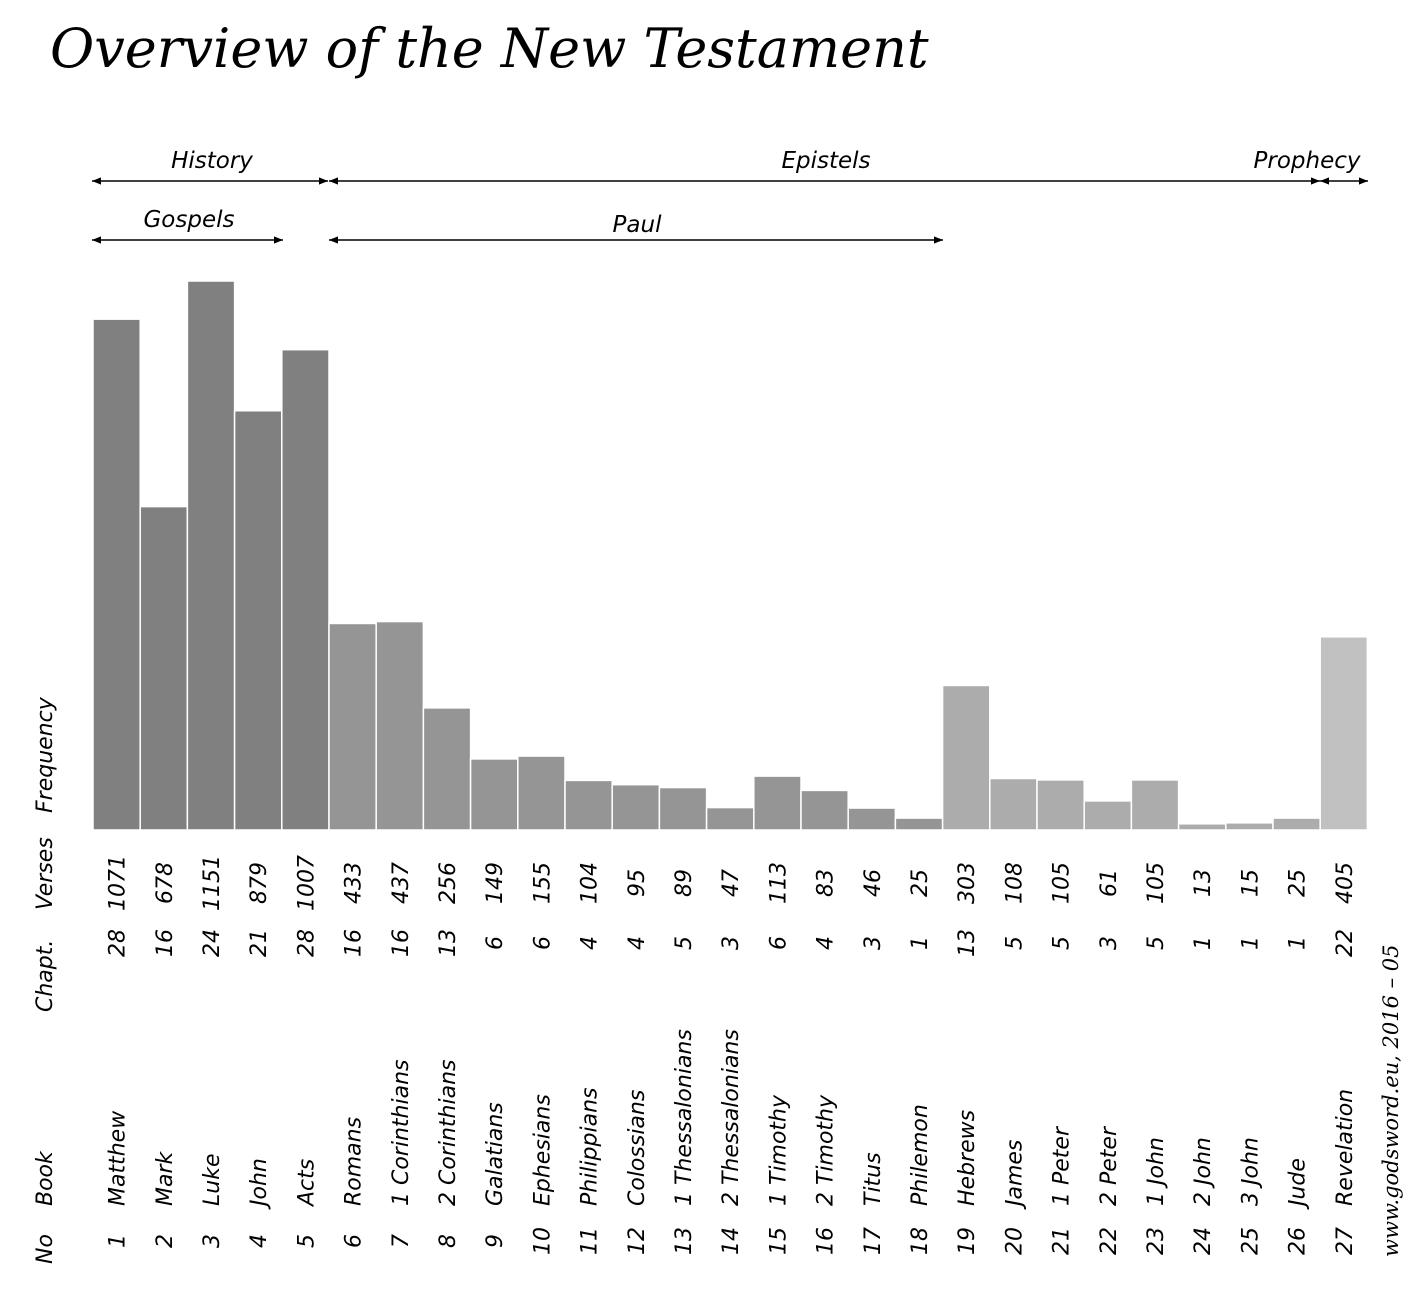 The image size is (1415, 1297). Describe the element at coordinates (165, 1178) in the screenshot. I see `book-label-mark: Mark` at that location.